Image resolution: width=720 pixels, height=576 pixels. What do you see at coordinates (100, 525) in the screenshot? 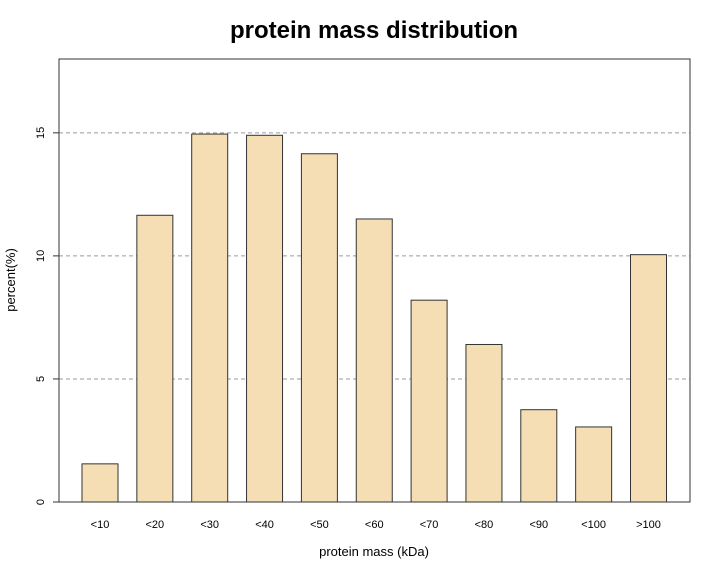
I see `x-tick-label: <10` at bounding box center [100, 525].